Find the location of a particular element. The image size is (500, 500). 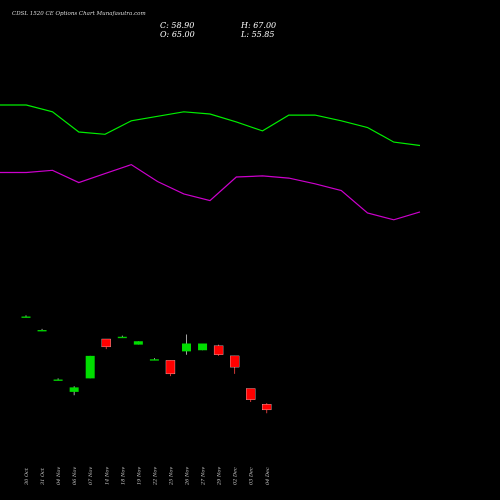

close-label: C: is located at coordinates (164, 25).